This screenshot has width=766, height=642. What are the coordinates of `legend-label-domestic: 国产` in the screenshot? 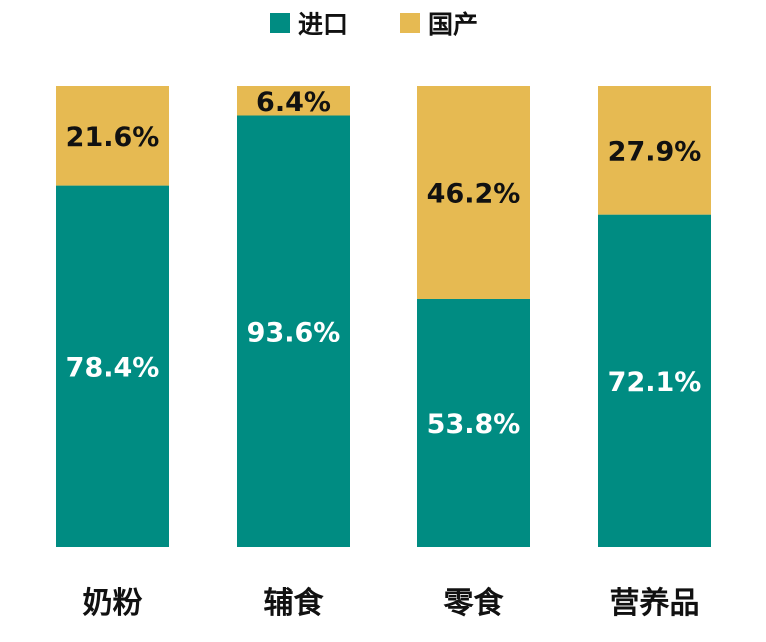 It's located at (453, 24).